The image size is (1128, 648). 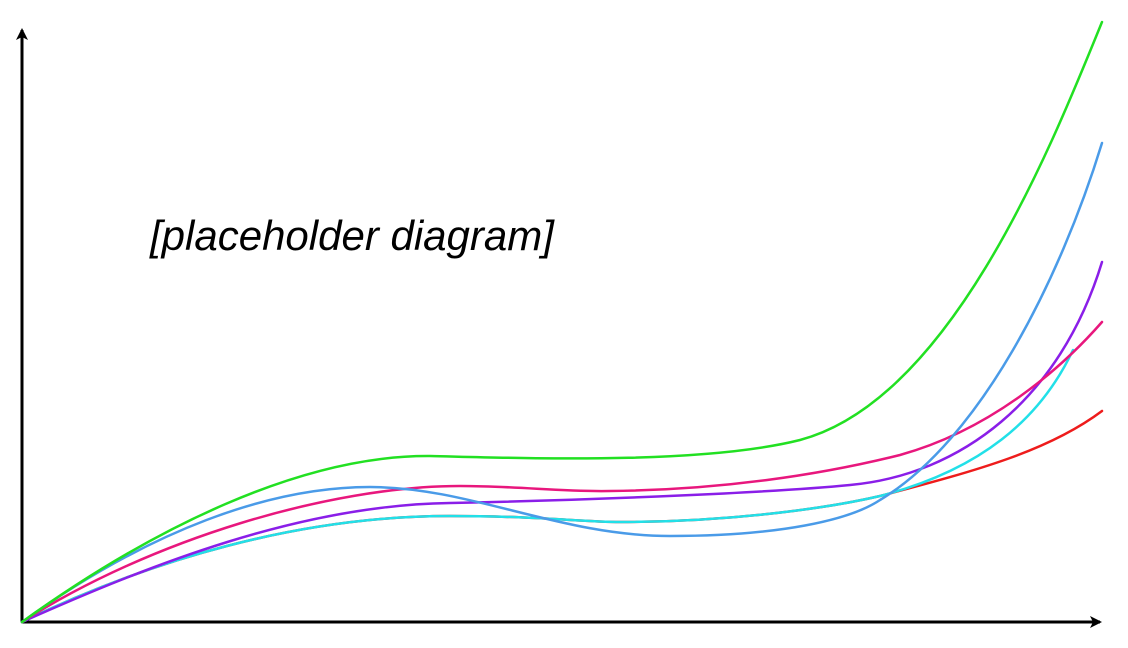 I want to click on placeholder-label: [placeholder diagram], so click(x=352, y=235).